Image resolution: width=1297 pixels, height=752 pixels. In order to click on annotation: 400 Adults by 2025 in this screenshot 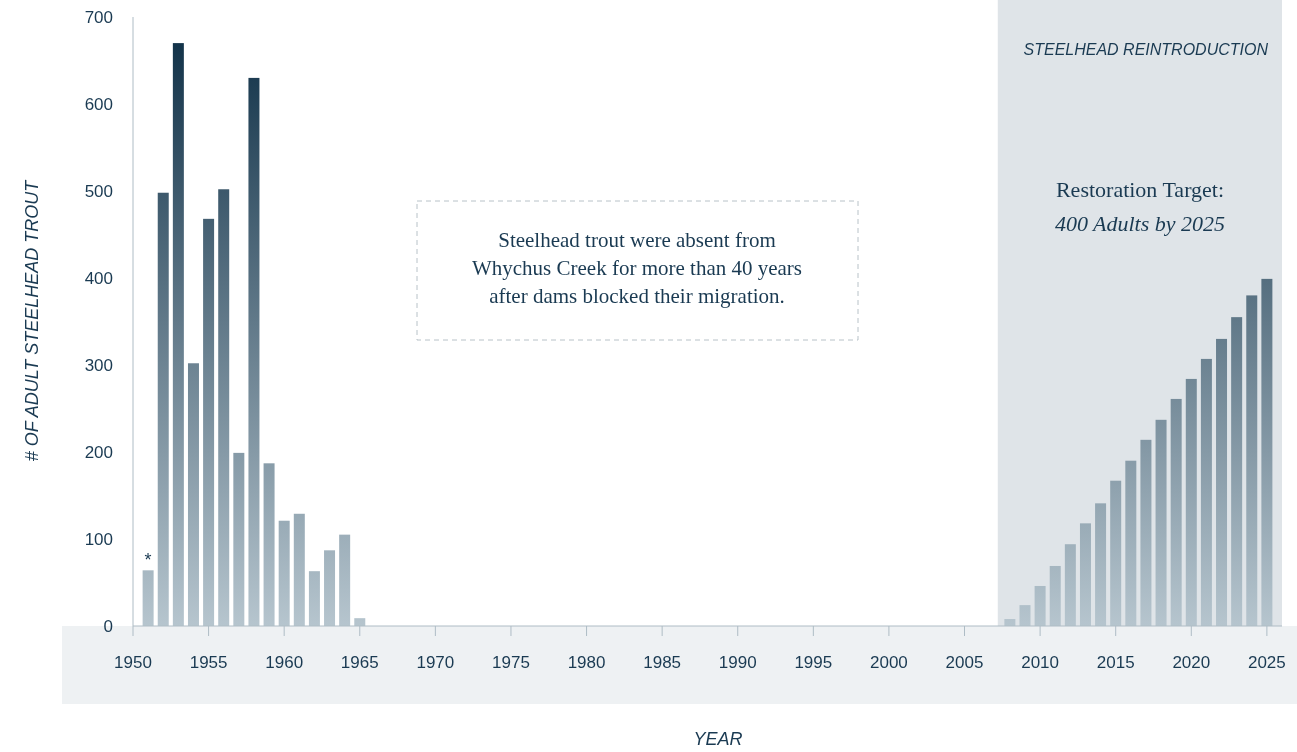, I will do `click(1140, 223)`.